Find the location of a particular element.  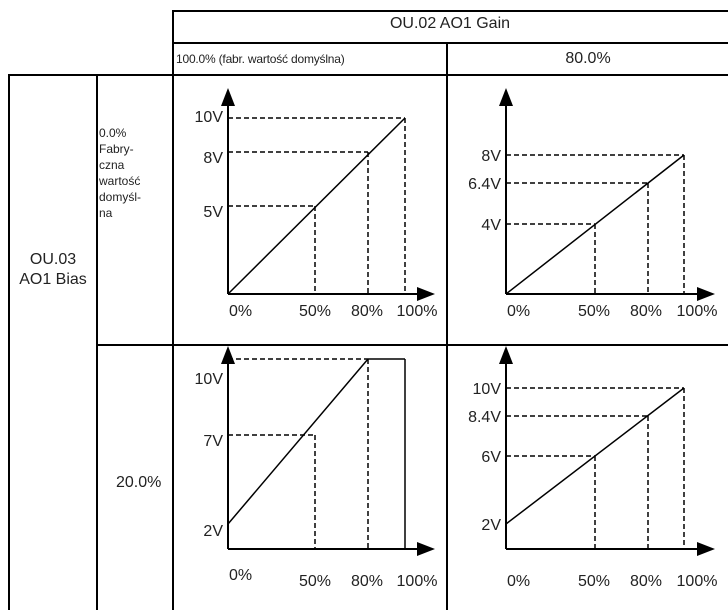

row-label-line: Fabry- is located at coordinates (116, 149).